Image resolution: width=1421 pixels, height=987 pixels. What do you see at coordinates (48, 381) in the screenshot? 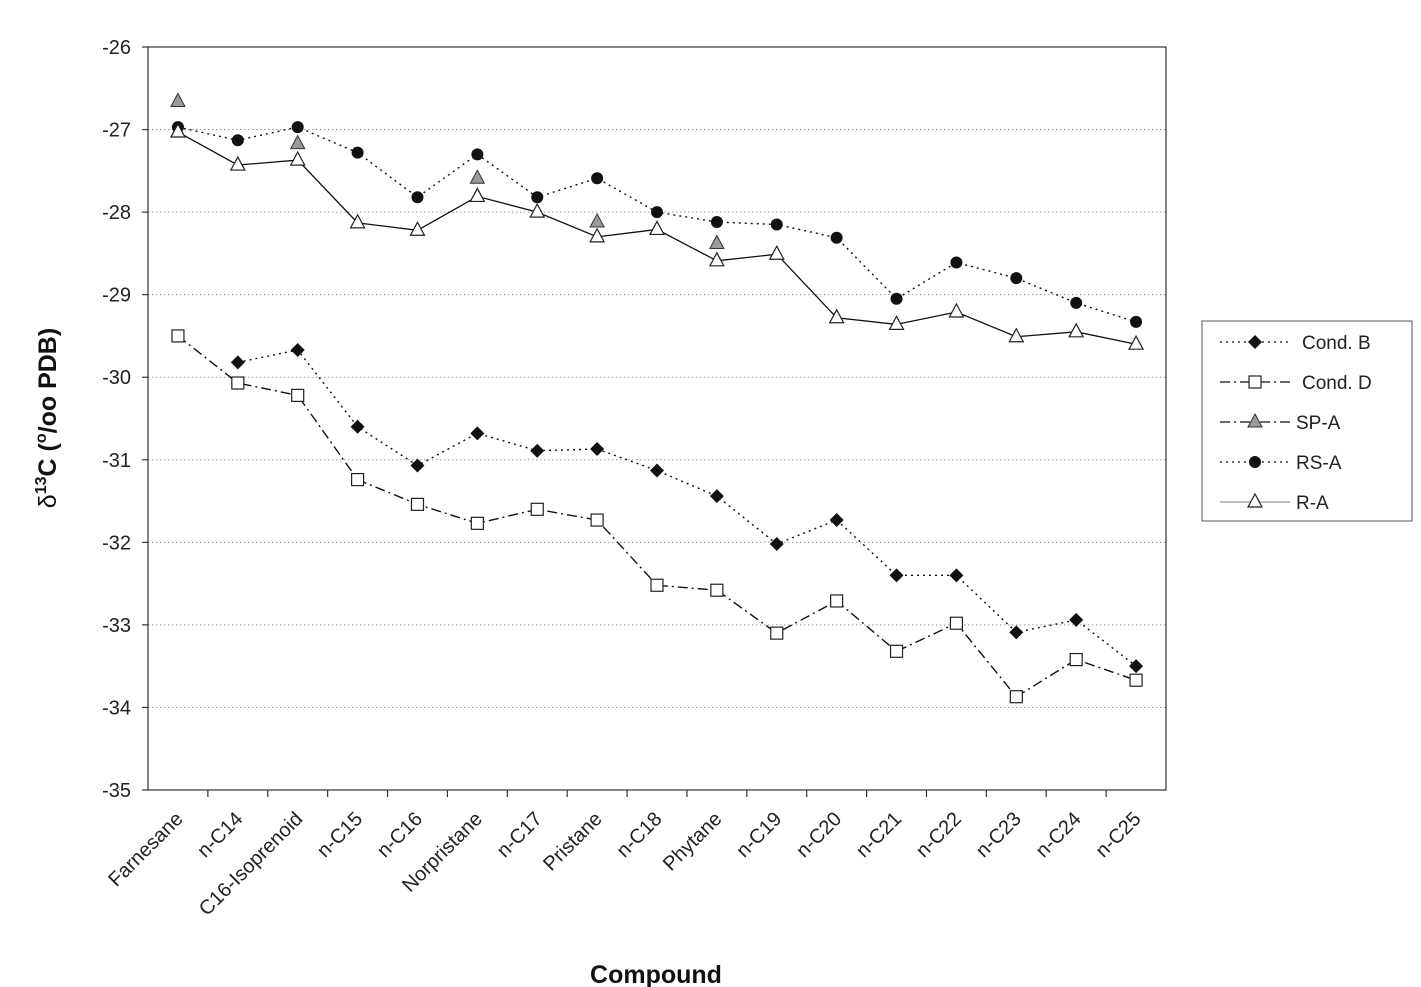
I see `y-axis-title-rest: /oo PDB)` at bounding box center [48, 381].